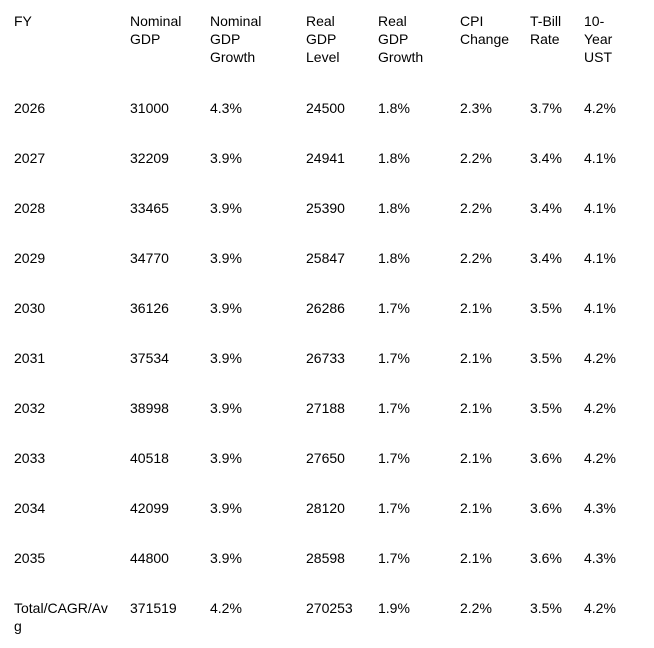 This screenshot has width=654, height=648. I want to click on table-cell: 33465, so click(149, 208).